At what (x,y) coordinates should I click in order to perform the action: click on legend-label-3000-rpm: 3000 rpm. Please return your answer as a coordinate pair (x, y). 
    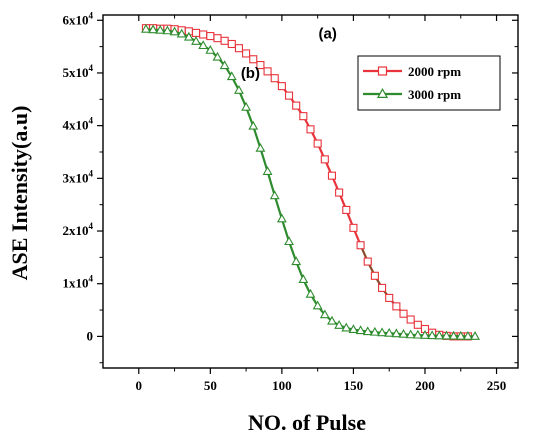
    Looking at the image, I should click on (434, 94).